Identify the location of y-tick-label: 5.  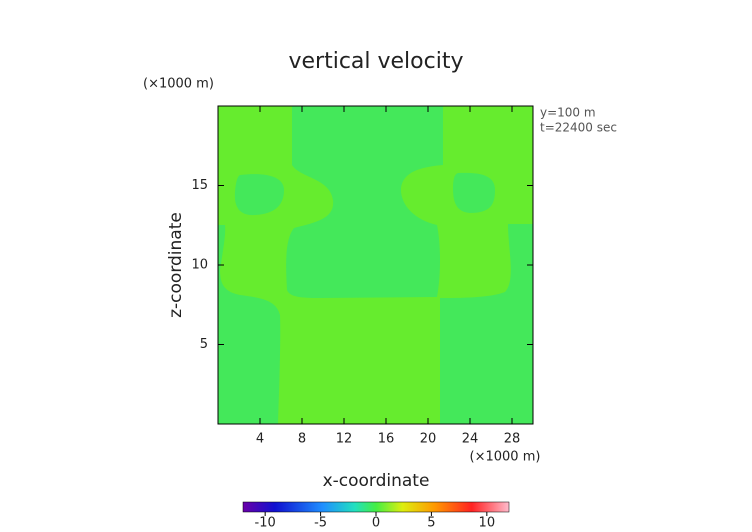
(204, 344).